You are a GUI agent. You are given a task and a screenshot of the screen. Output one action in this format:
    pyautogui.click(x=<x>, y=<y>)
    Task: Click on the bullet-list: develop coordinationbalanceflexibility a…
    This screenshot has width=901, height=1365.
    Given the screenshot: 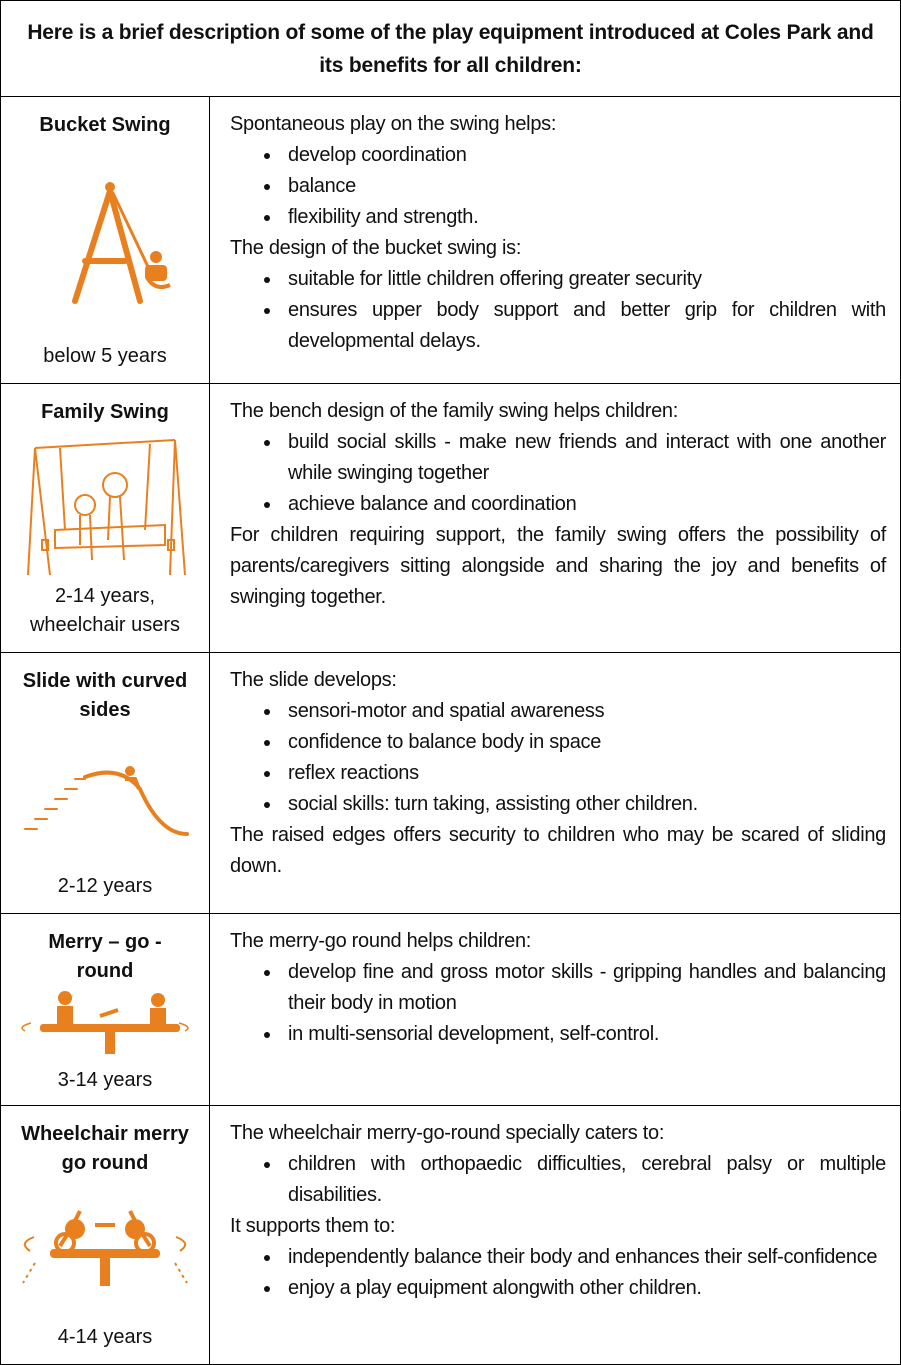 What is the action you would take?
    pyautogui.click(x=558, y=186)
    